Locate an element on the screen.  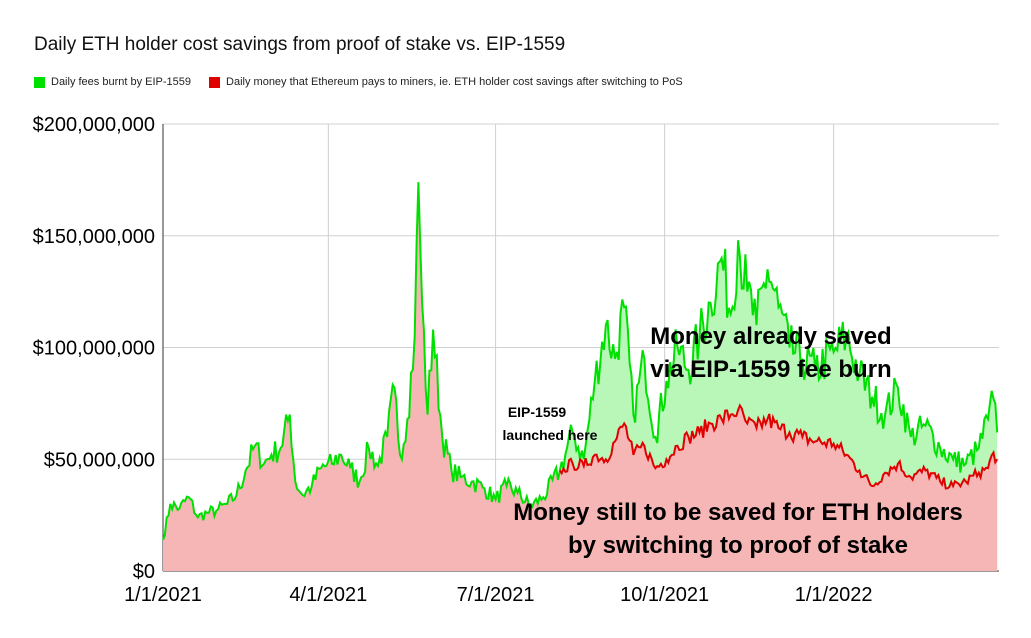
annotation-eip-launch: launched here is located at coordinates (550, 435).